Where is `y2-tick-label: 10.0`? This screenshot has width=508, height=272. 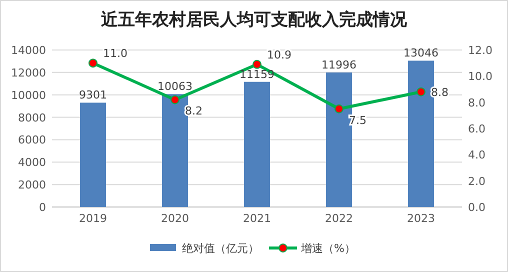 y2-tick-label: 10.0 is located at coordinates (480, 77).